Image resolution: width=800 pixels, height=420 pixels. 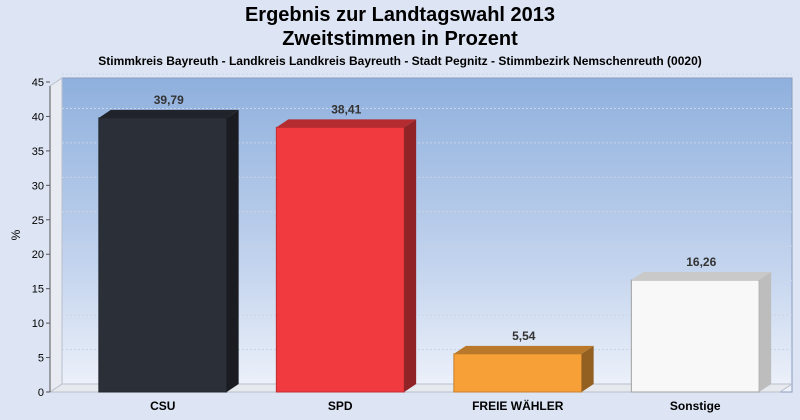 What do you see at coordinates (38, 117) in the screenshot?
I see `y-tick-label: 40` at bounding box center [38, 117].